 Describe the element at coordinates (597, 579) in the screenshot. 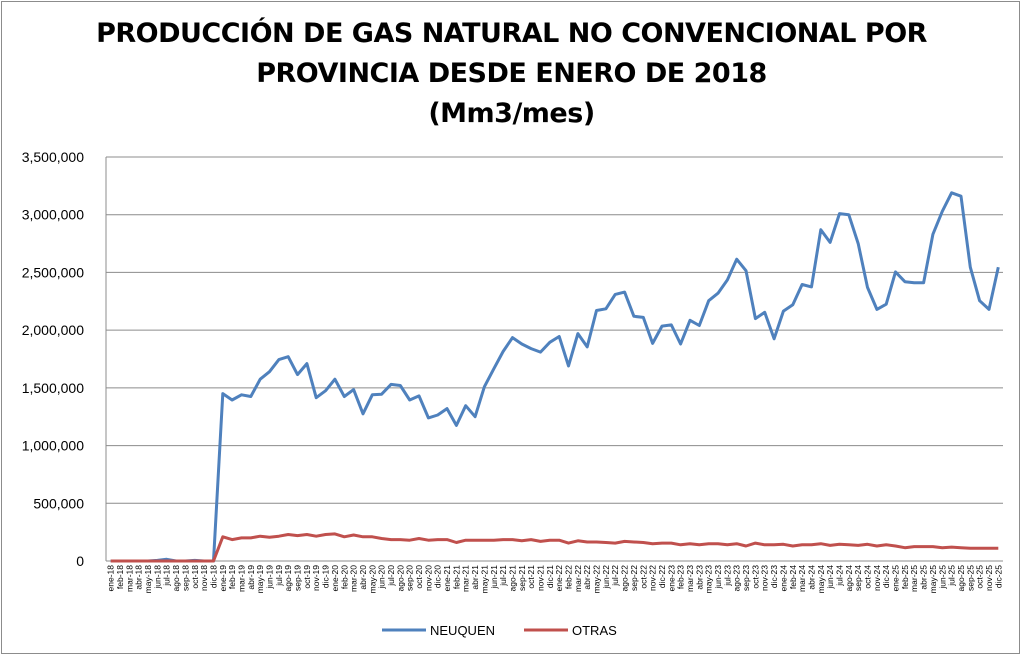

I see `x-tick-label: may-22` at that location.